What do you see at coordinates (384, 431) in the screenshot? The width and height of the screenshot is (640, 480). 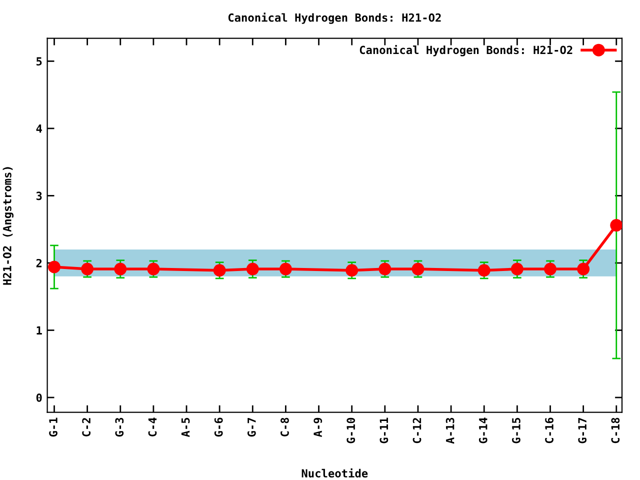 I see `x-tick-label: G-11` at bounding box center [384, 431].